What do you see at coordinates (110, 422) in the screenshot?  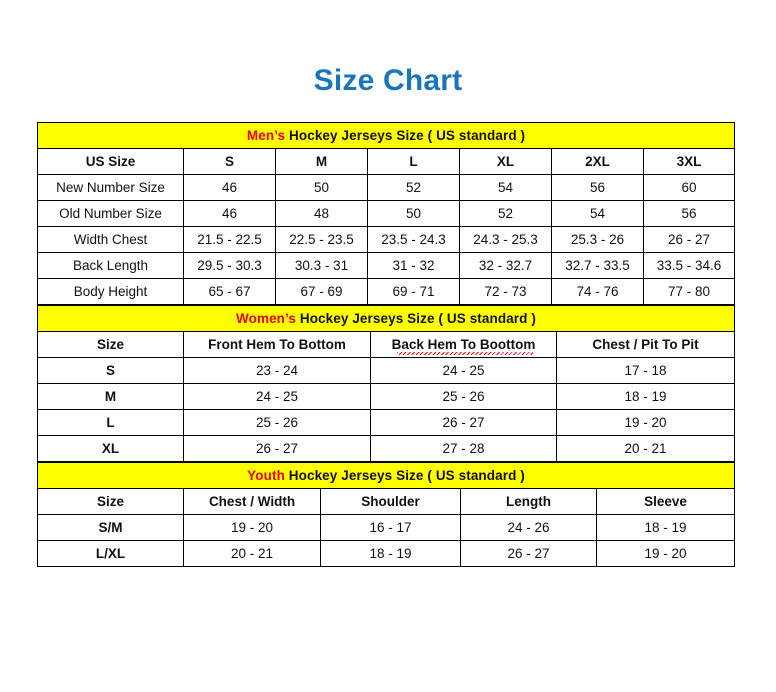 I see `womens-row-label-2: L` at bounding box center [110, 422].